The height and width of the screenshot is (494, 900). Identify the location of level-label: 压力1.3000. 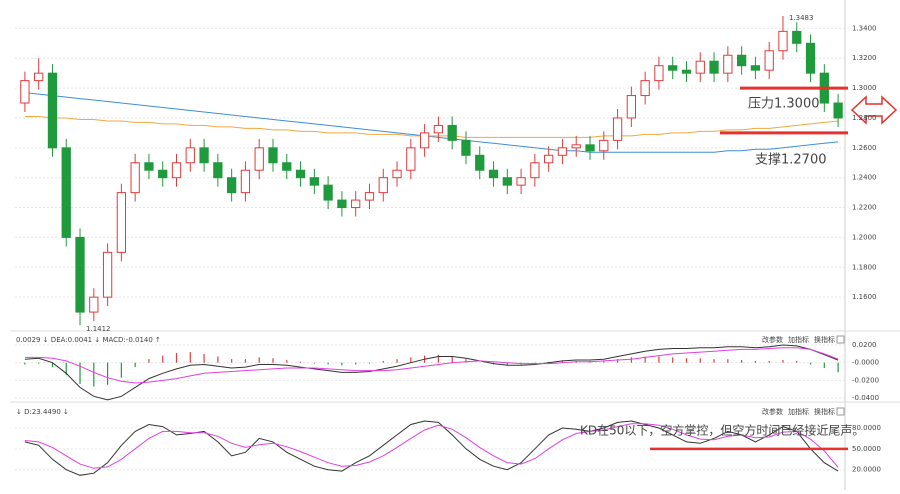
(784, 104).